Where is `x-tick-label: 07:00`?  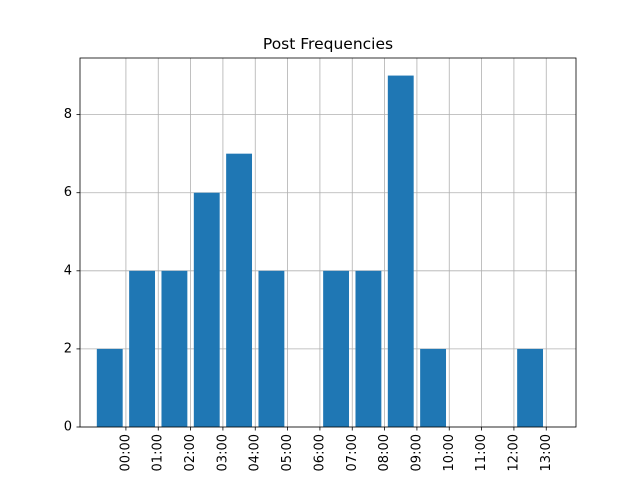 x-tick-label: 07:00 is located at coordinates (352, 452).